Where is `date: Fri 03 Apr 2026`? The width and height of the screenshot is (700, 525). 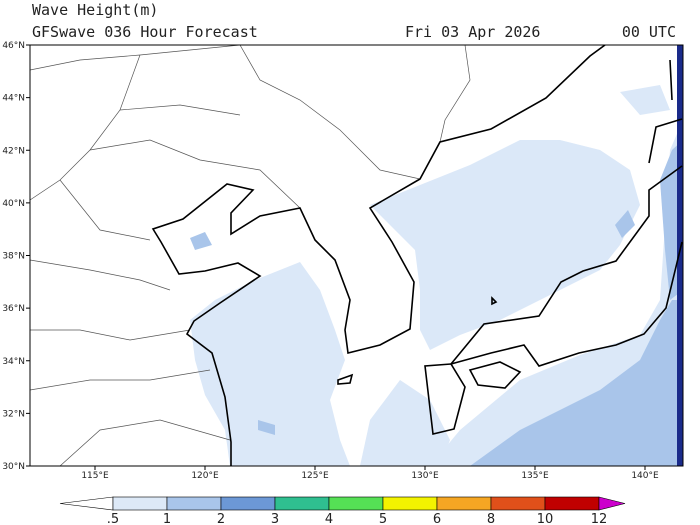 date: Fri 03 Apr 2026 is located at coordinates (472, 32).